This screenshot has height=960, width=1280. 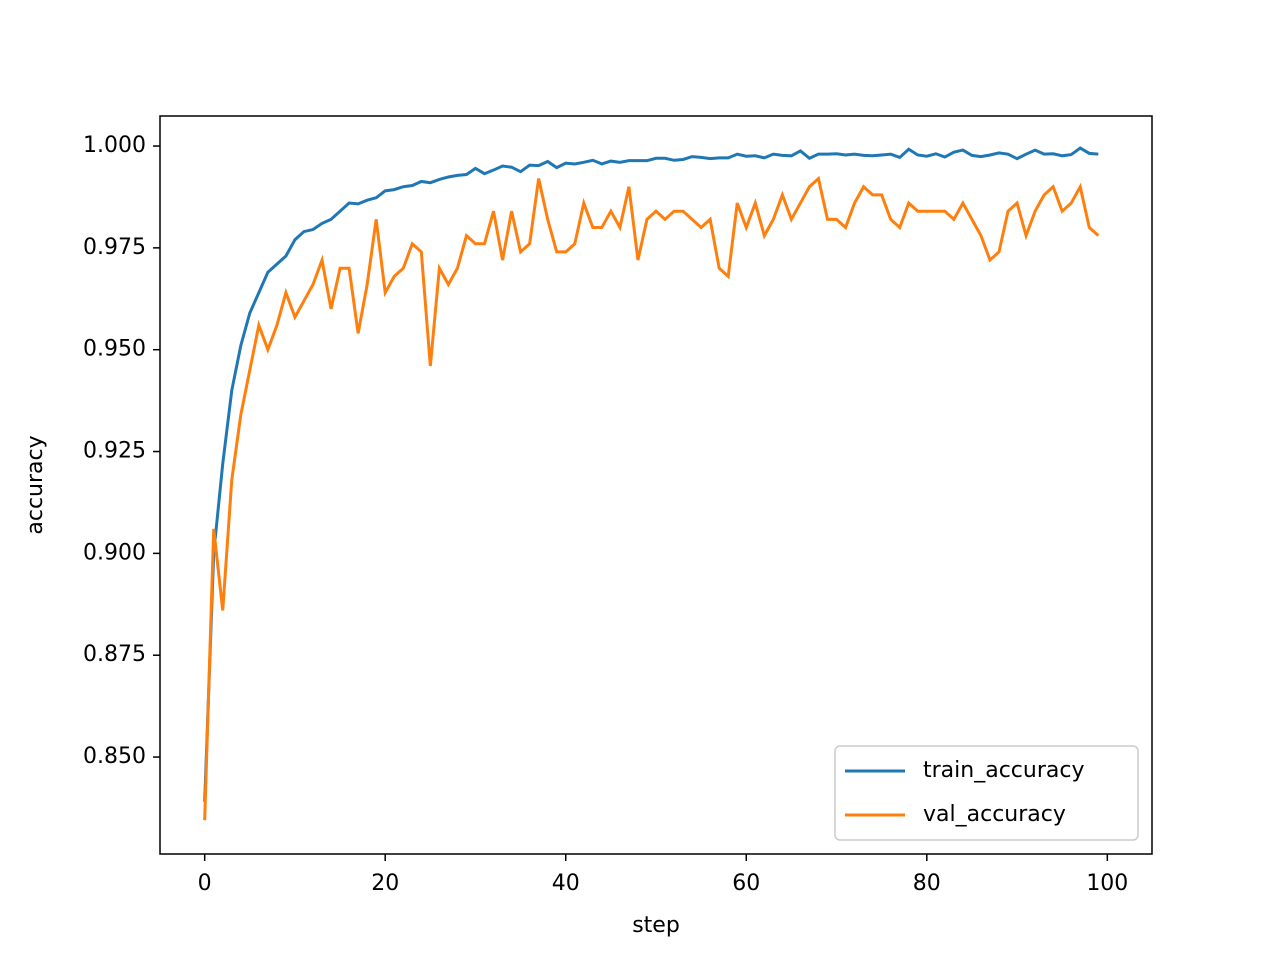 I want to click on legend-label: val_accuracy, so click(x=994, y=814).